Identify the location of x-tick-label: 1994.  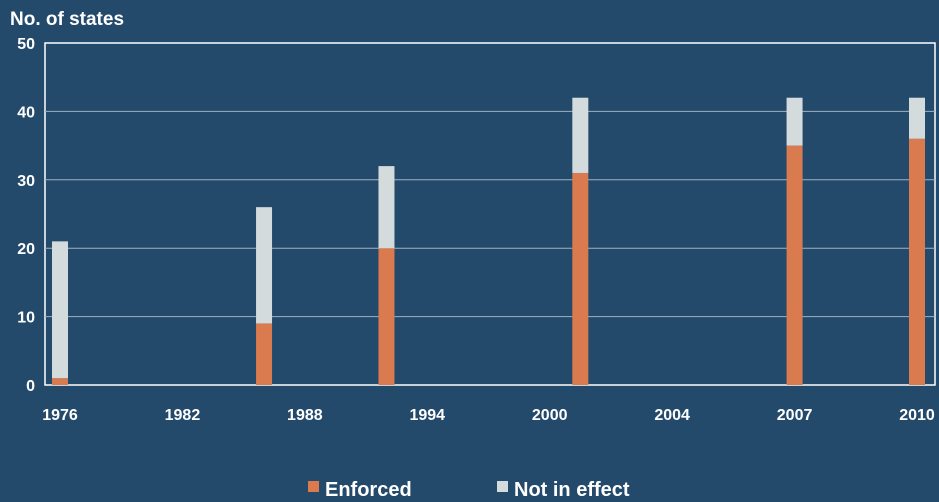
(427, 415).